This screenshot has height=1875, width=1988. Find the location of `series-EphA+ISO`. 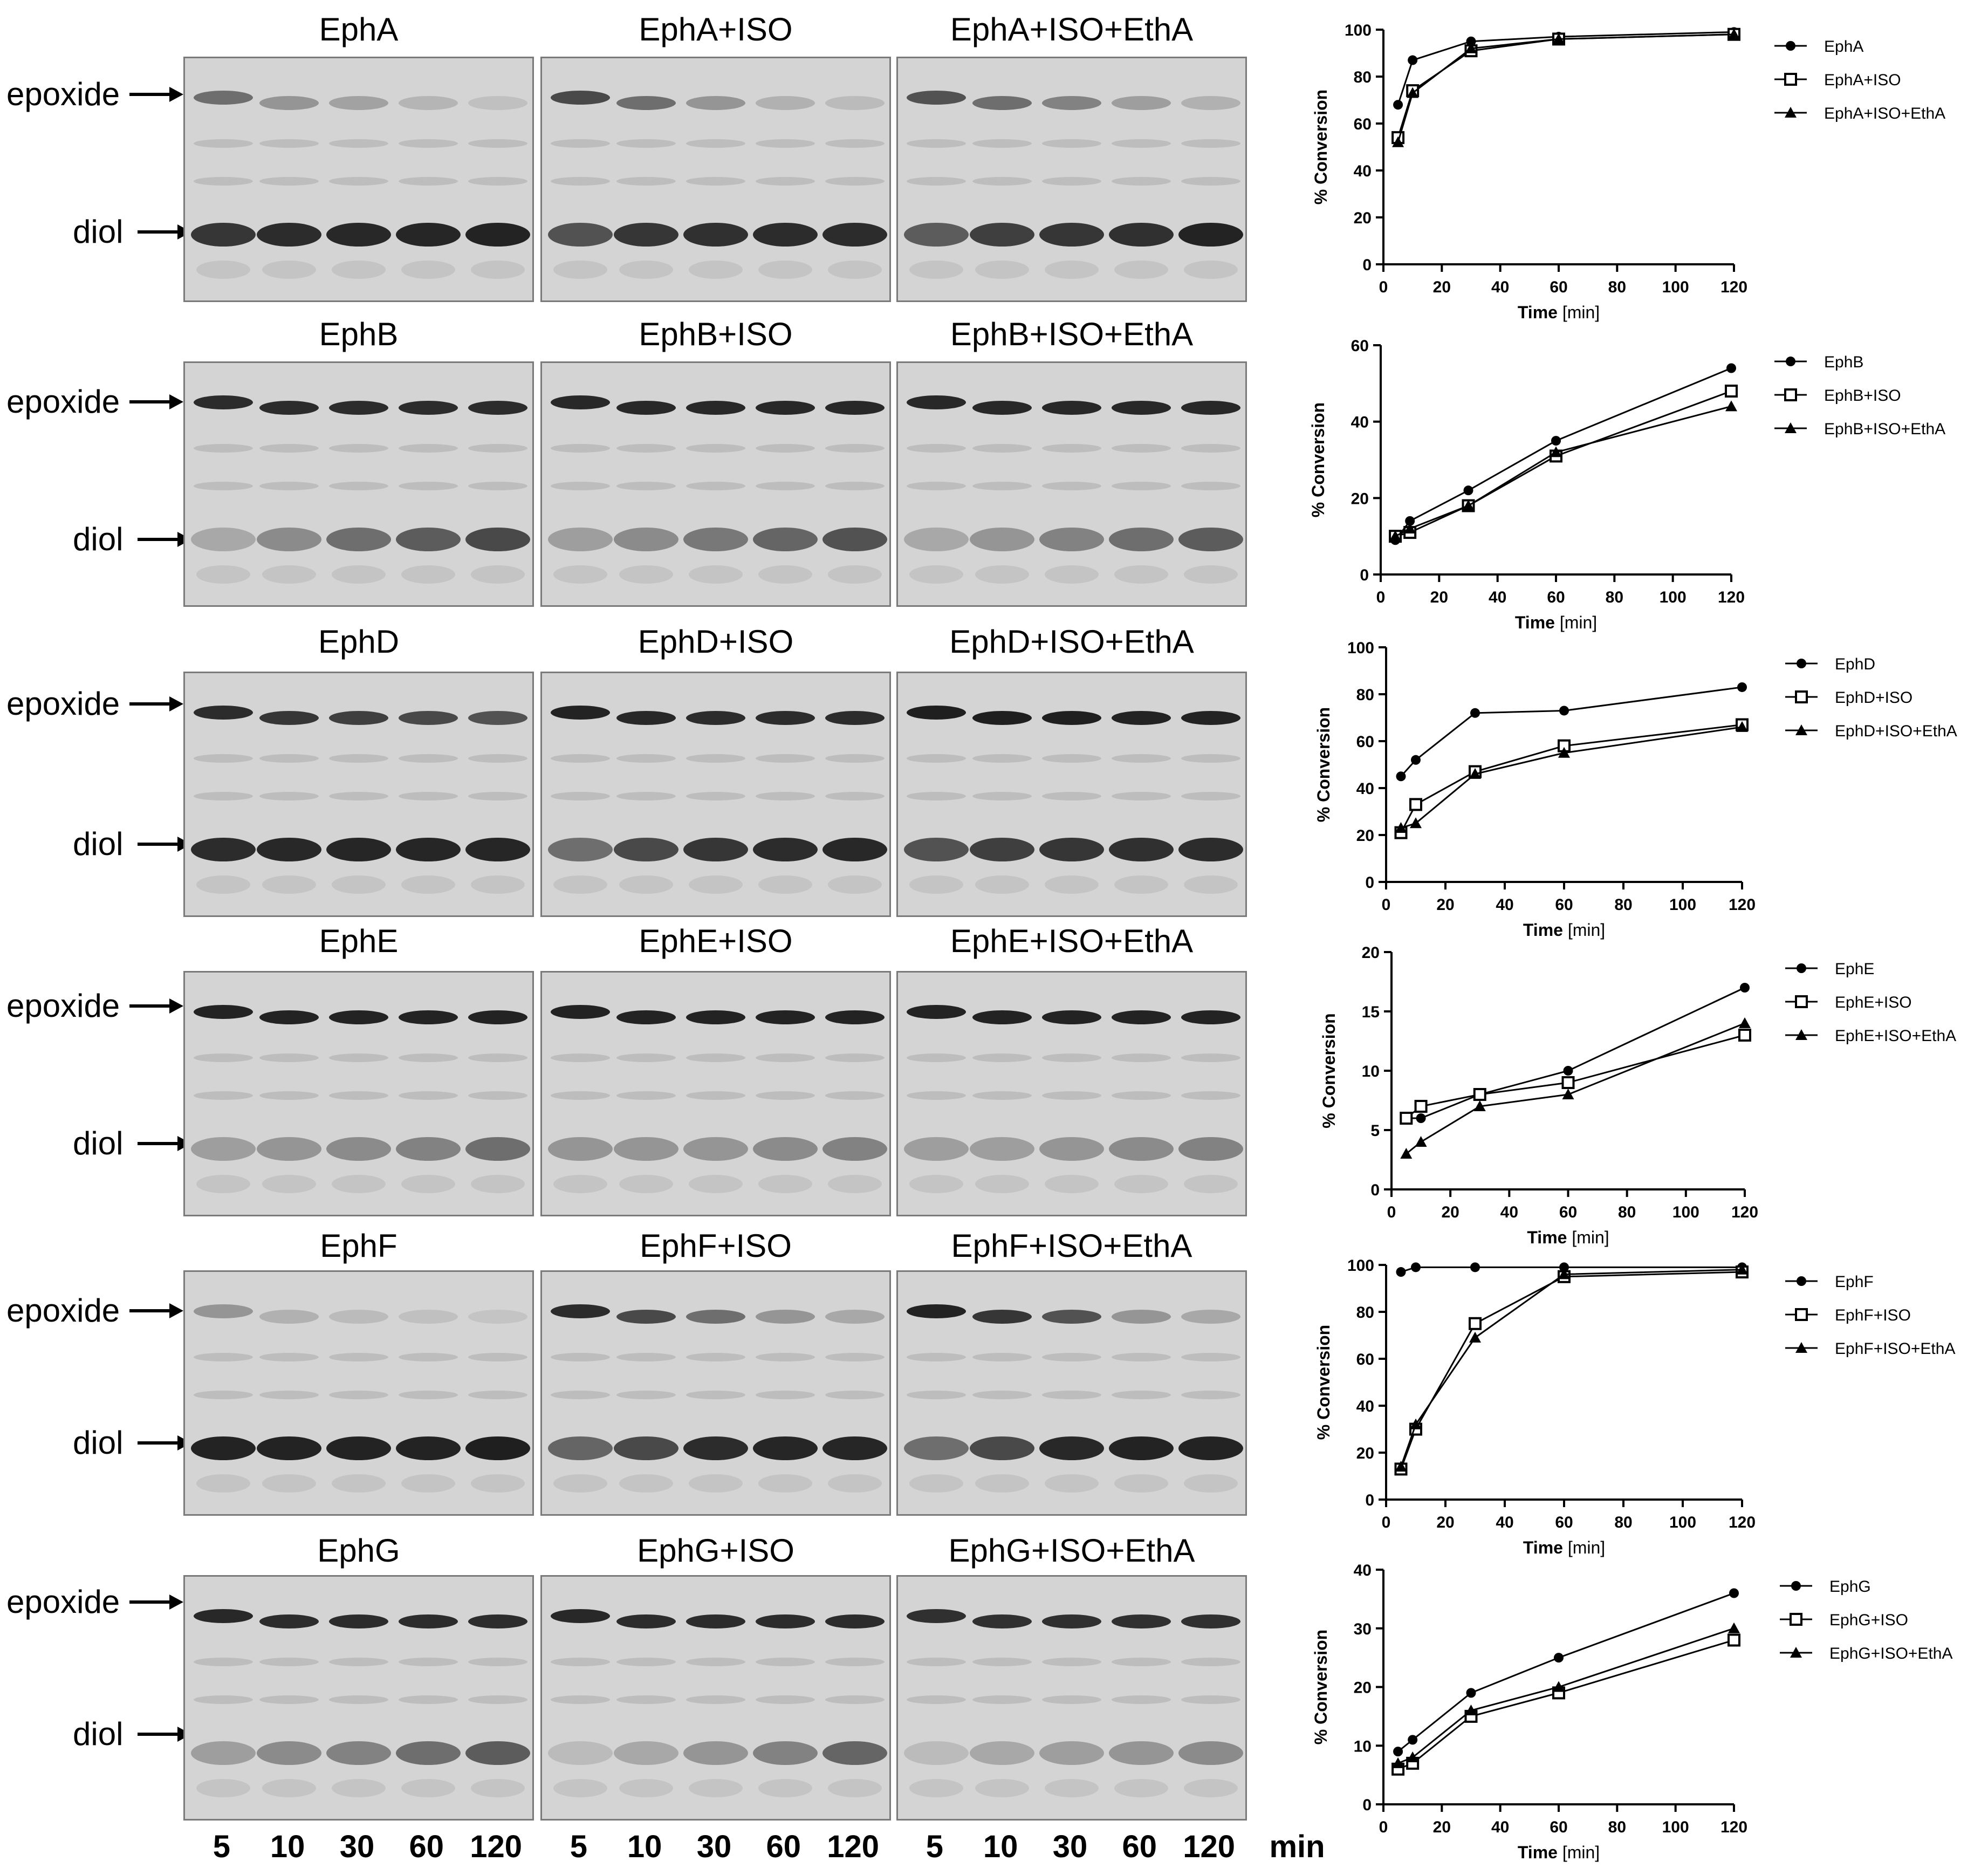

series-EphA+ISO is located at coordinates (1565, 86).